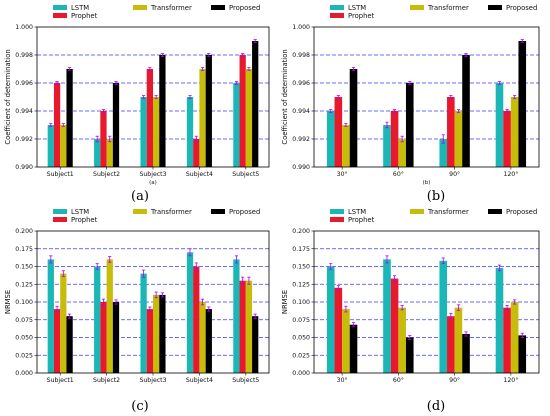 The height and width of the screenshot is (416, 550). Describe the element at coordinates (285, 96) in the screenshot. I see `y-axis-label: Coefficient of determination` at that location.